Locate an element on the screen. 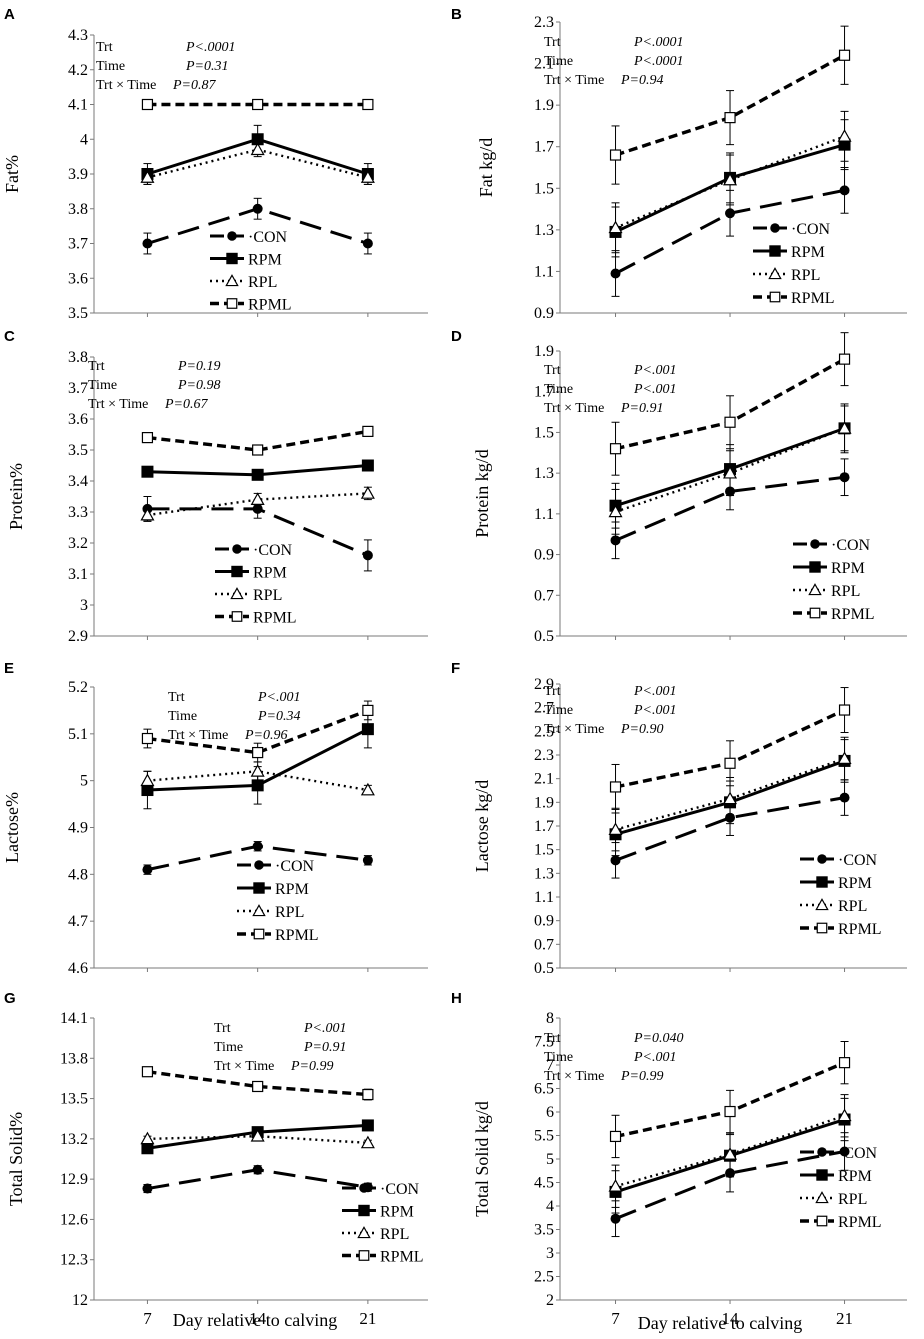  panel-a-y-tick-label: 3.5 is located at coordinates (78, 313).